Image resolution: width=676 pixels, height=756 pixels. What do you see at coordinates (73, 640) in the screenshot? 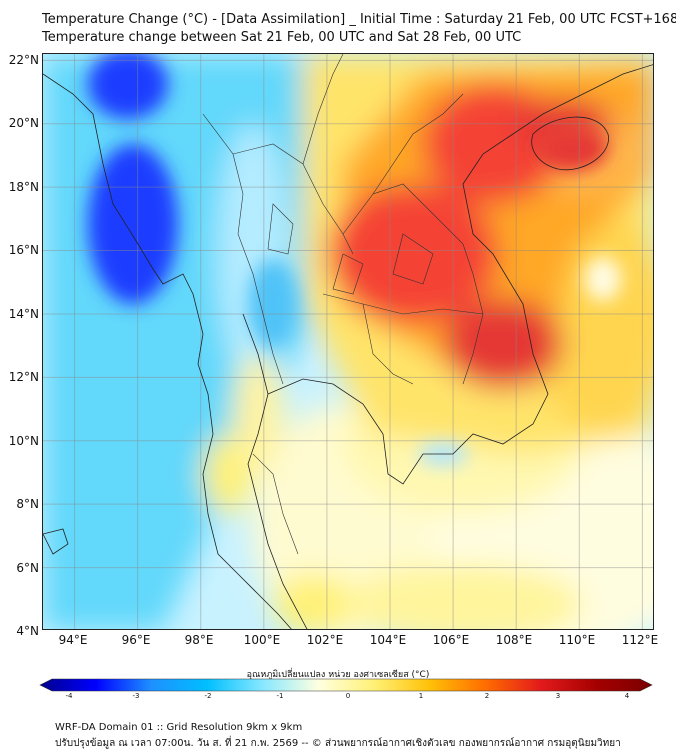
I see `lon-label-94e: 94°E` at bounding box center [73, 640].